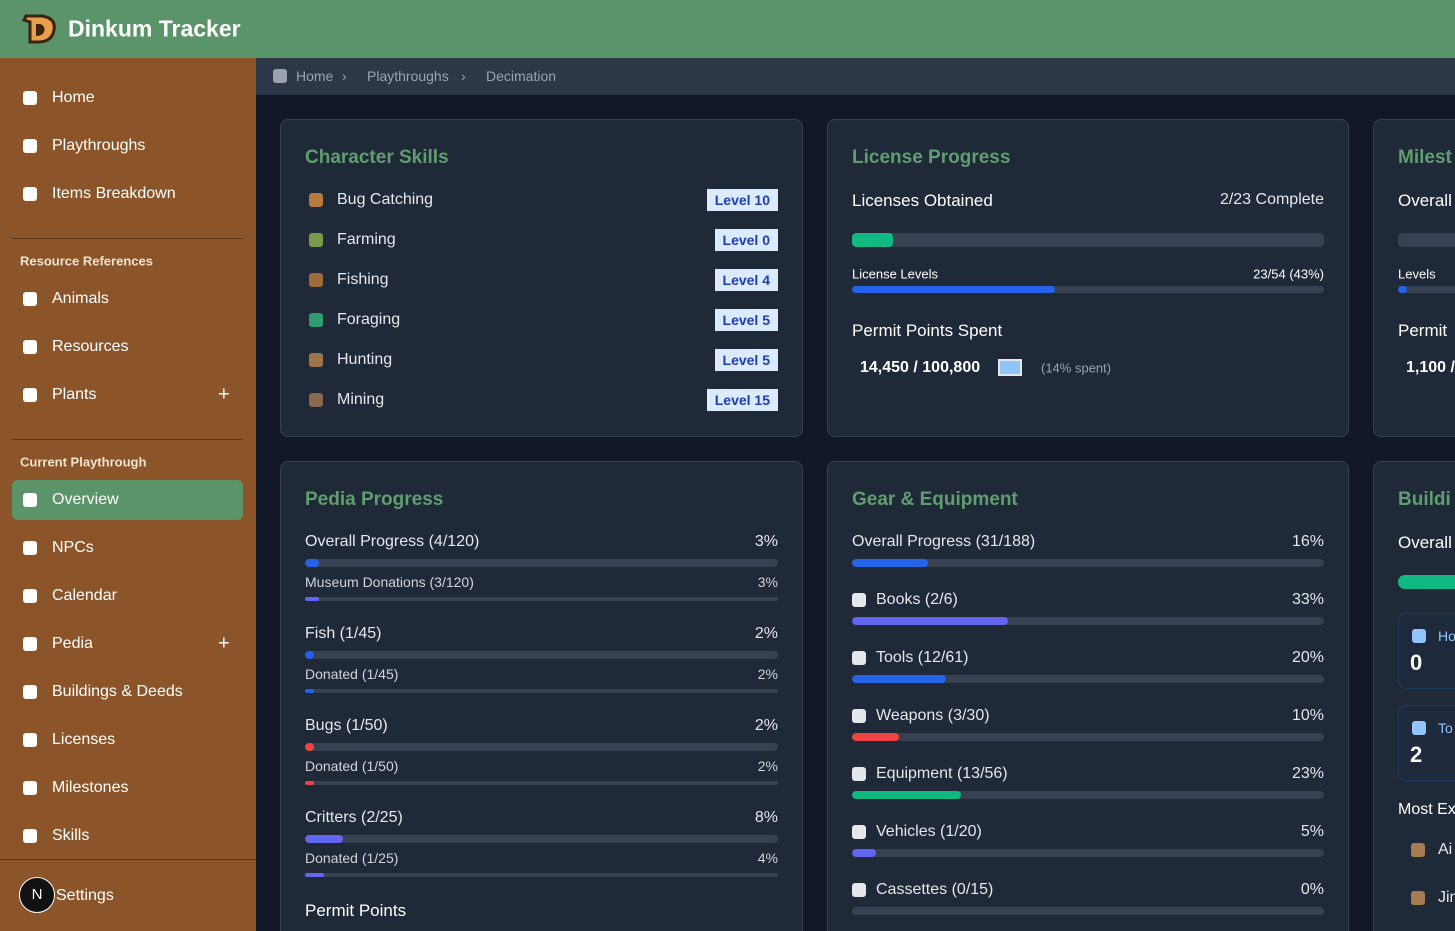 This screenshot has height=931, width=1455. What do you see at coordinates (352, 674) in the screenshot?
I see `sub-label: Donated (1/45)` at bounding box center [352, 674].